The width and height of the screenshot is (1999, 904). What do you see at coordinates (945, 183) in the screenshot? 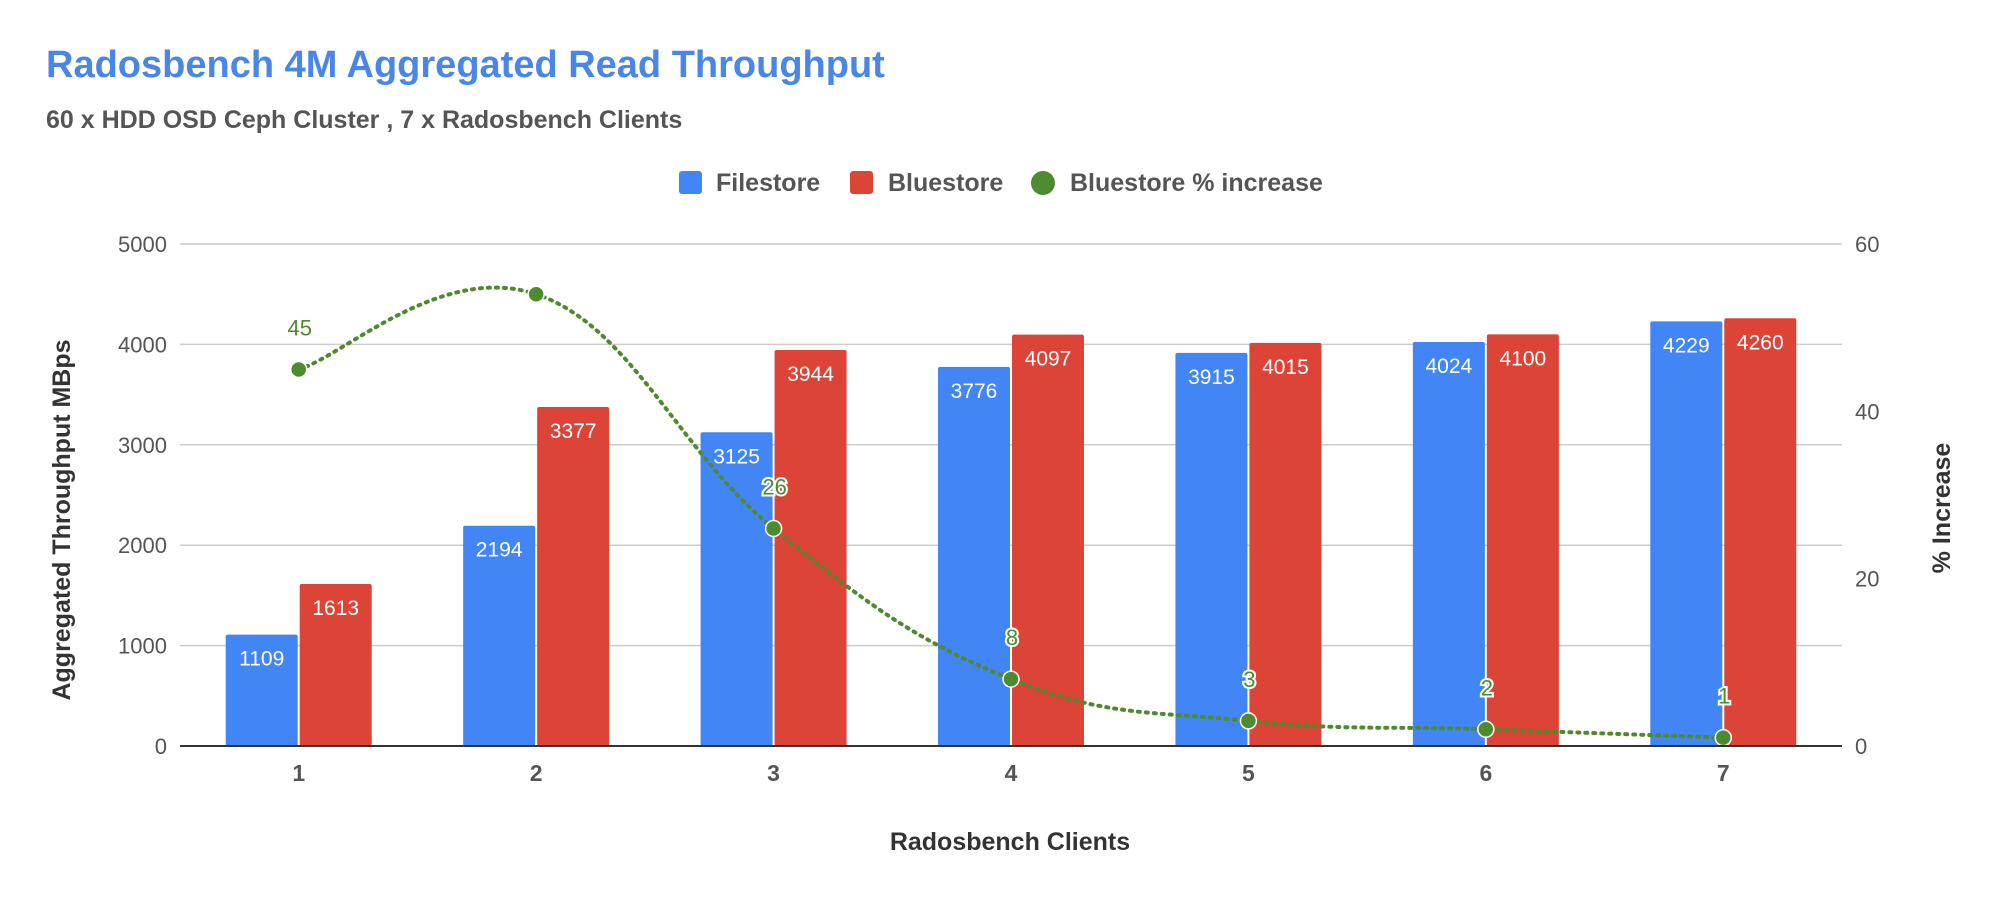
I see `legend-label-bluestore: Bluestore` at bounding box center [945, 183].